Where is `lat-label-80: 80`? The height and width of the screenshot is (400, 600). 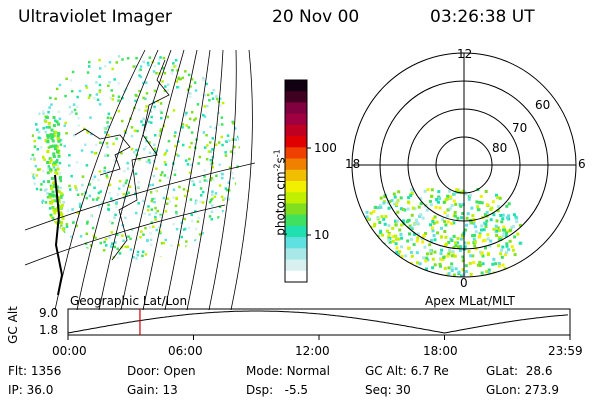
lat-label-80: 80 is located at coordinates (500, 148).